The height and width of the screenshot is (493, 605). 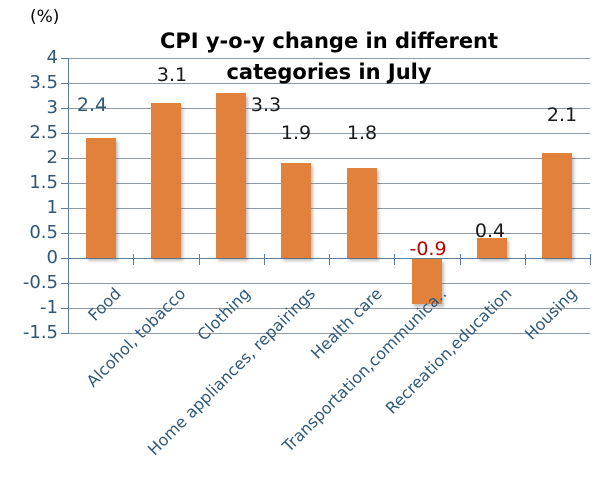 What do you see at coordinates (43, 182) in the screenshot?
I see `y-axis-label: 1.5` at bounding box center [43, 182].